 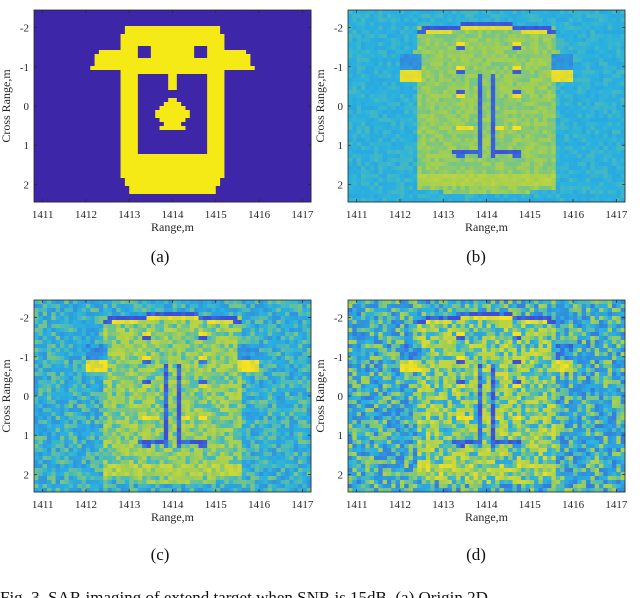 I want to click on y-axis-label: Cross Range,m, so click(x=6, y=106).